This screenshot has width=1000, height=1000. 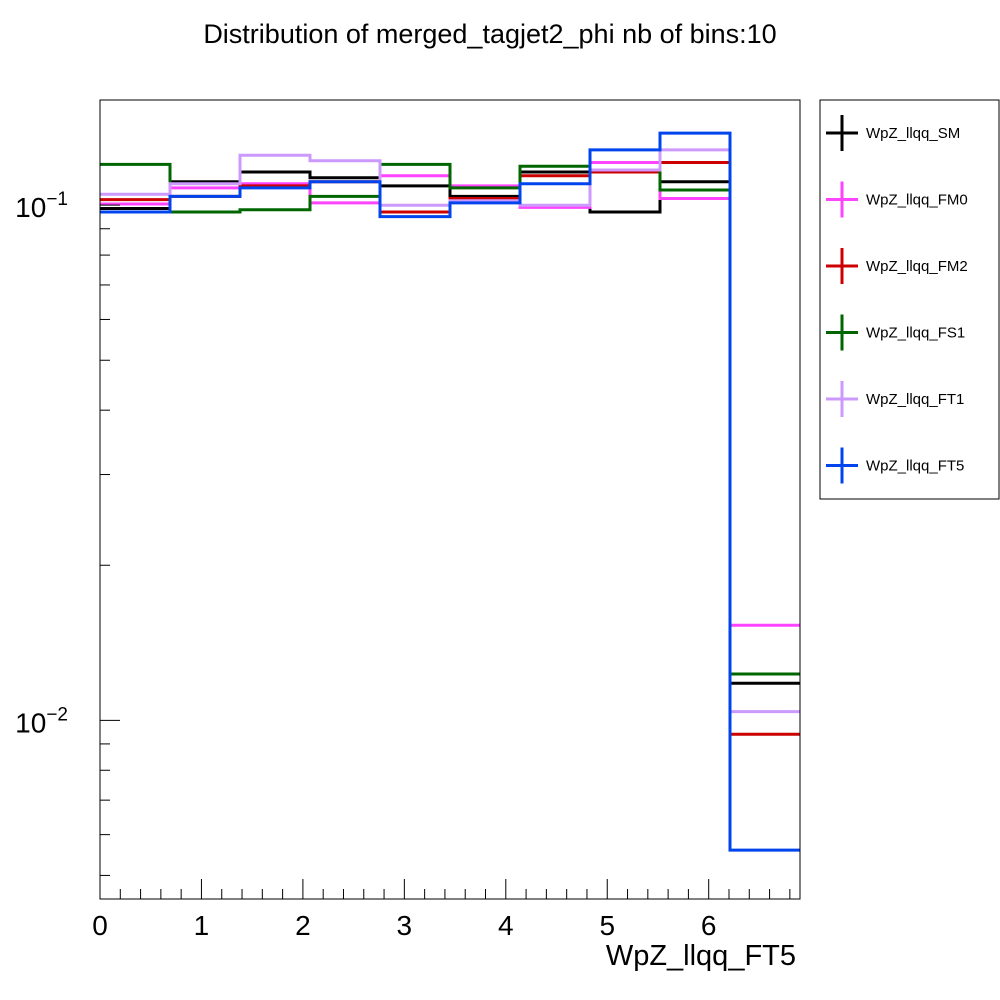 I want to click on legend-label: WpZ_llqq_FM0, so click(x=917, y=200).